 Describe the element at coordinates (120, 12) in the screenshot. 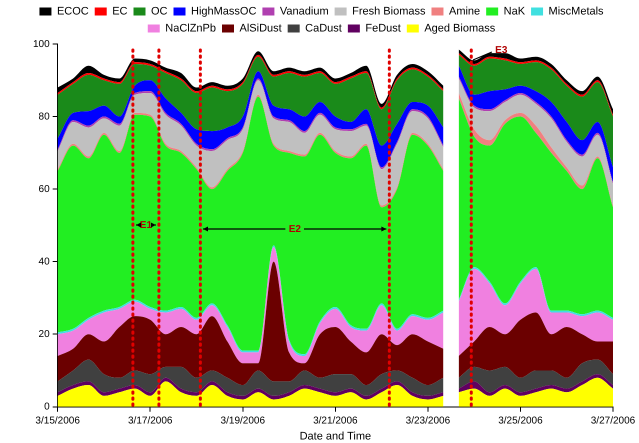

I see `legend-label: EC` at that location.